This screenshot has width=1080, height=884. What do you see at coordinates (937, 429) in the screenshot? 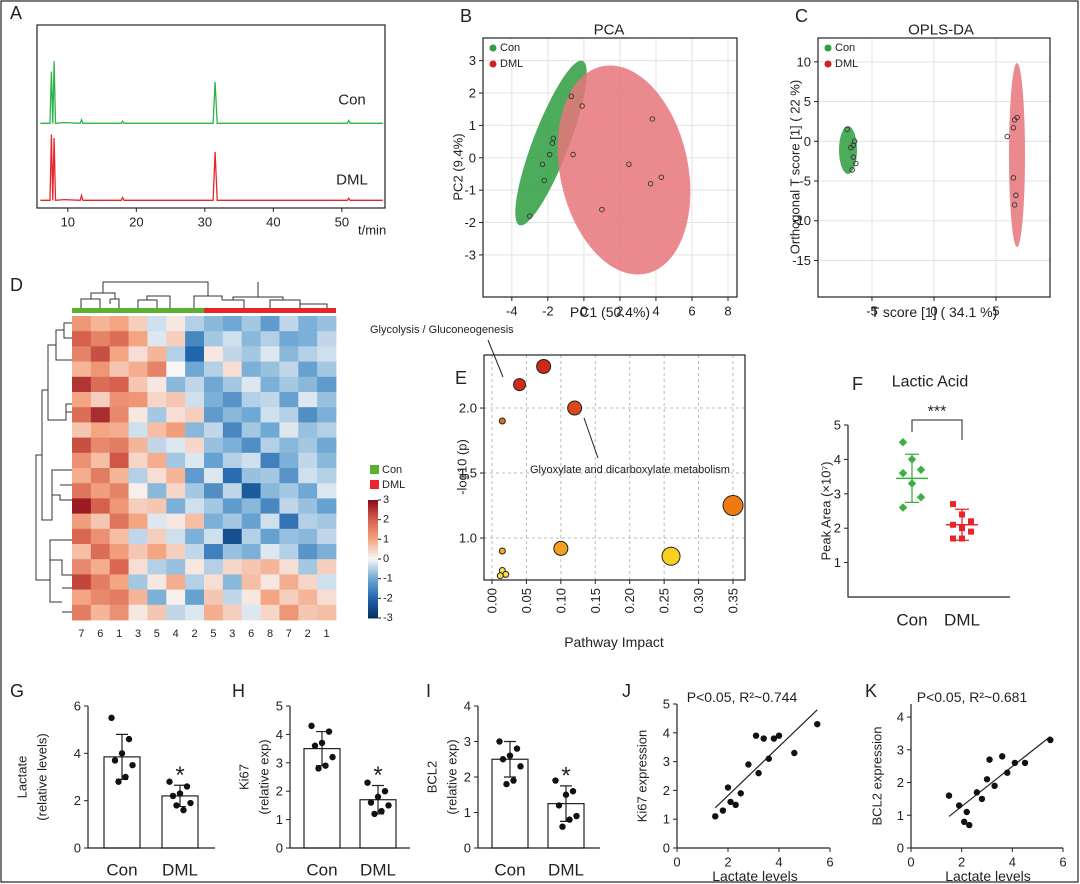
I see `significance-bracket` at bounding box center [937, 429].